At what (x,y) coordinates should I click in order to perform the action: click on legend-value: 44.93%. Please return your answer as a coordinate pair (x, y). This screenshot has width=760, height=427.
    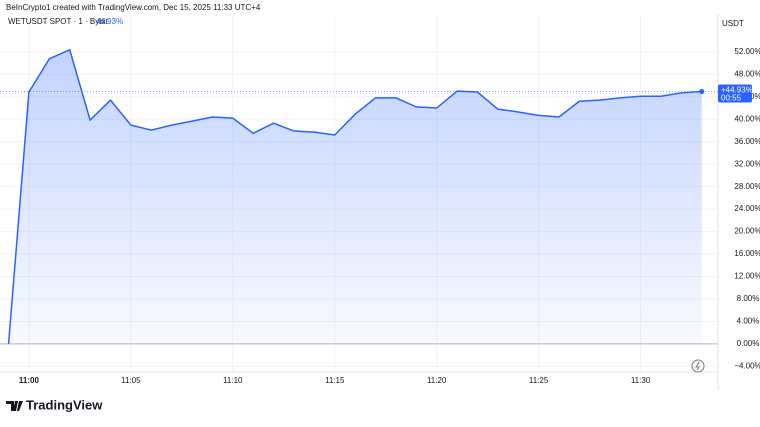
    Looking at the image, I should click on (109, 21).